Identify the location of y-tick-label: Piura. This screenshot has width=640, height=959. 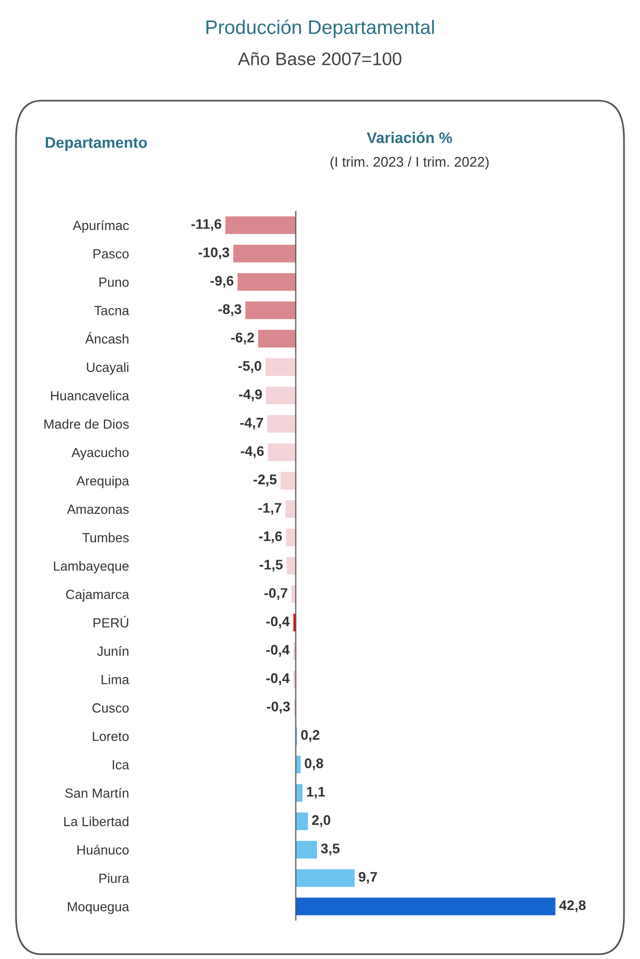
(114, 878).